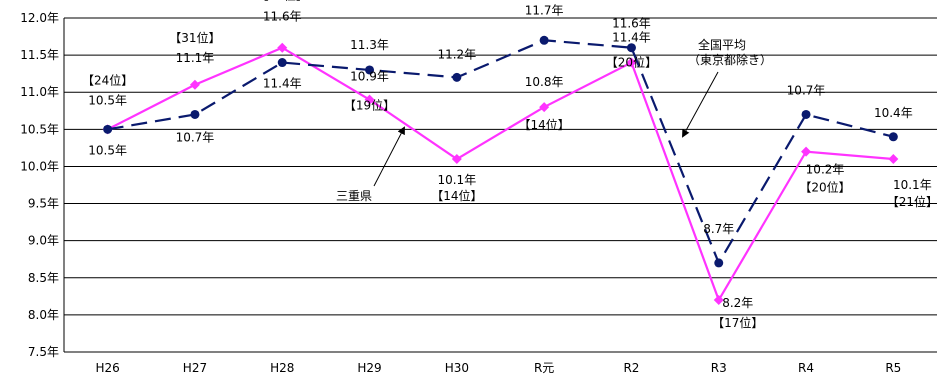 This screenshot has width=937, height=380. What do you see at coordinates (722, 44) in the screenshot?
I see `annotation-national: 全国平均` at bounding box center [722, 44].